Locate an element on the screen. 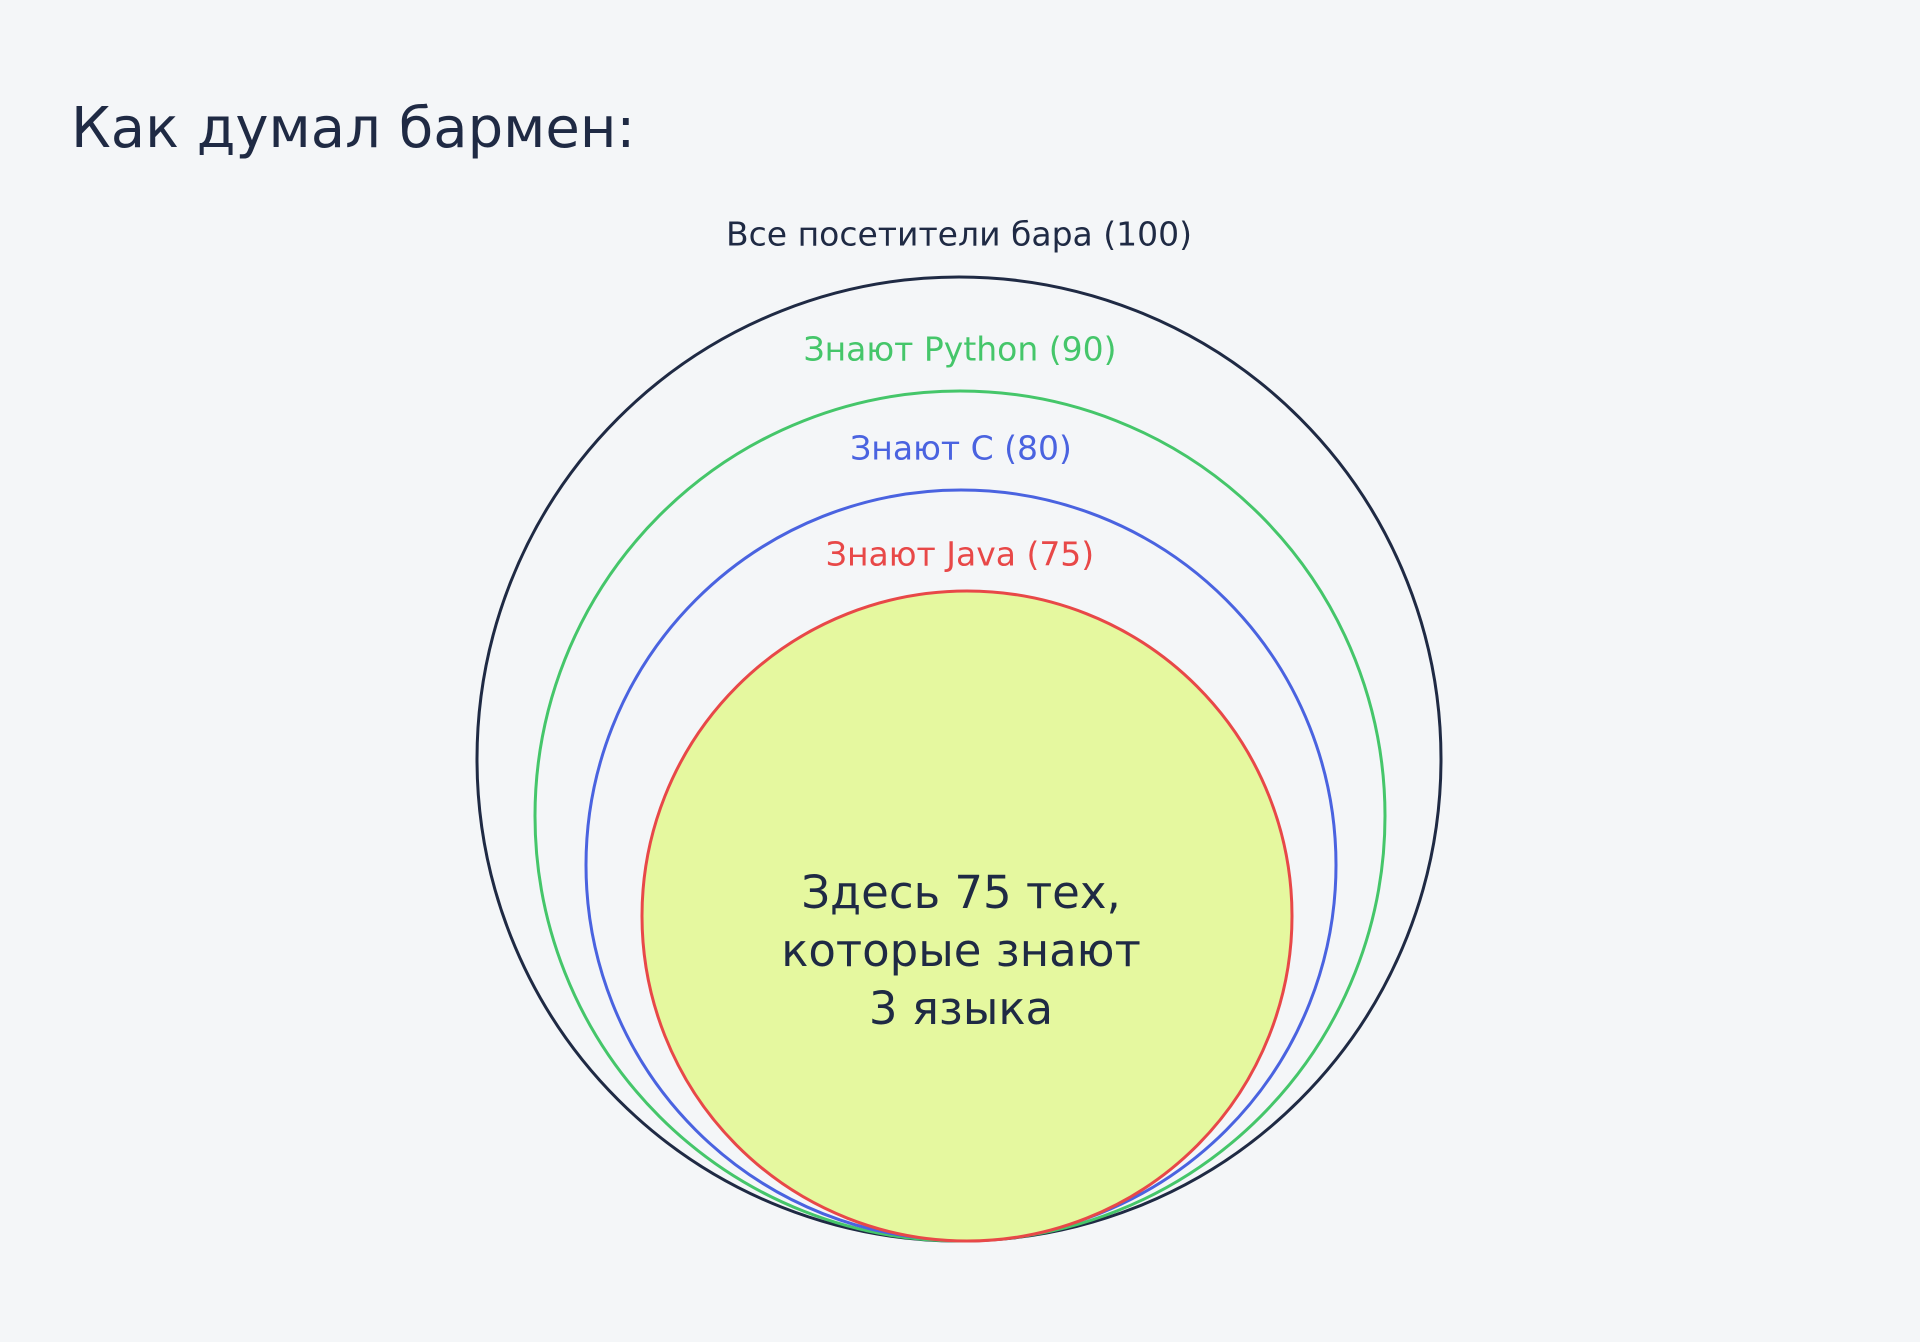  set-label: Знают Java (75) is located at coordinates (960, 554).